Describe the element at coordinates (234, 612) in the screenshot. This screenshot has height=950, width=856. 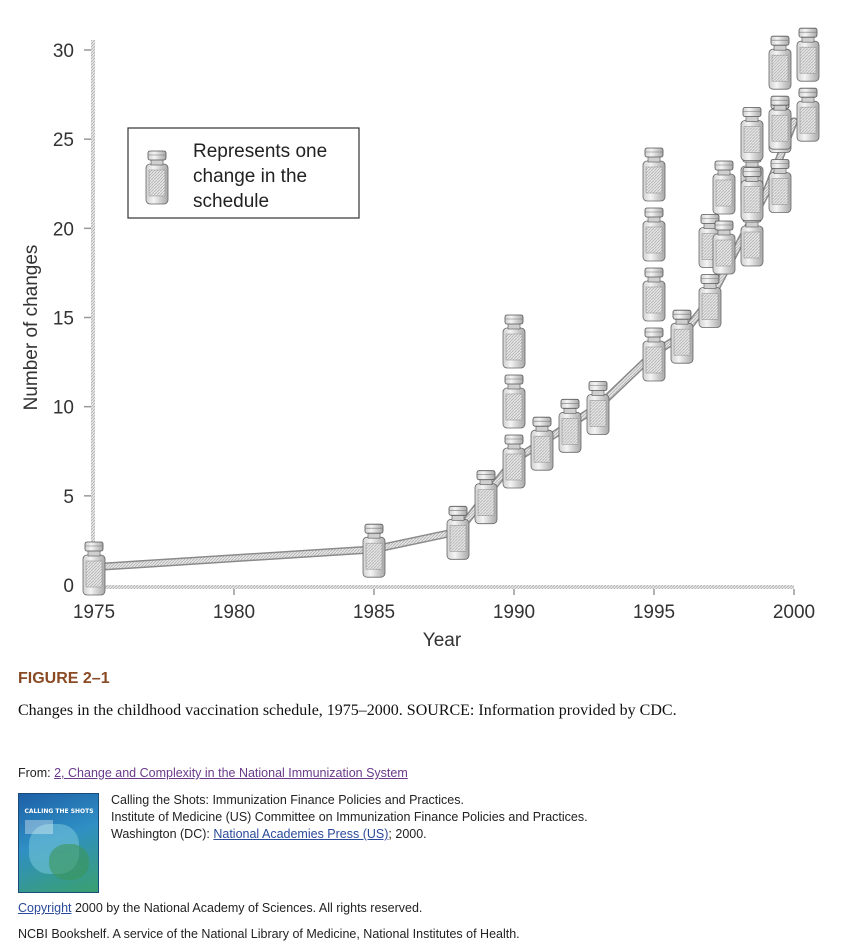
I see `x-tick-label: 1980` at that location.